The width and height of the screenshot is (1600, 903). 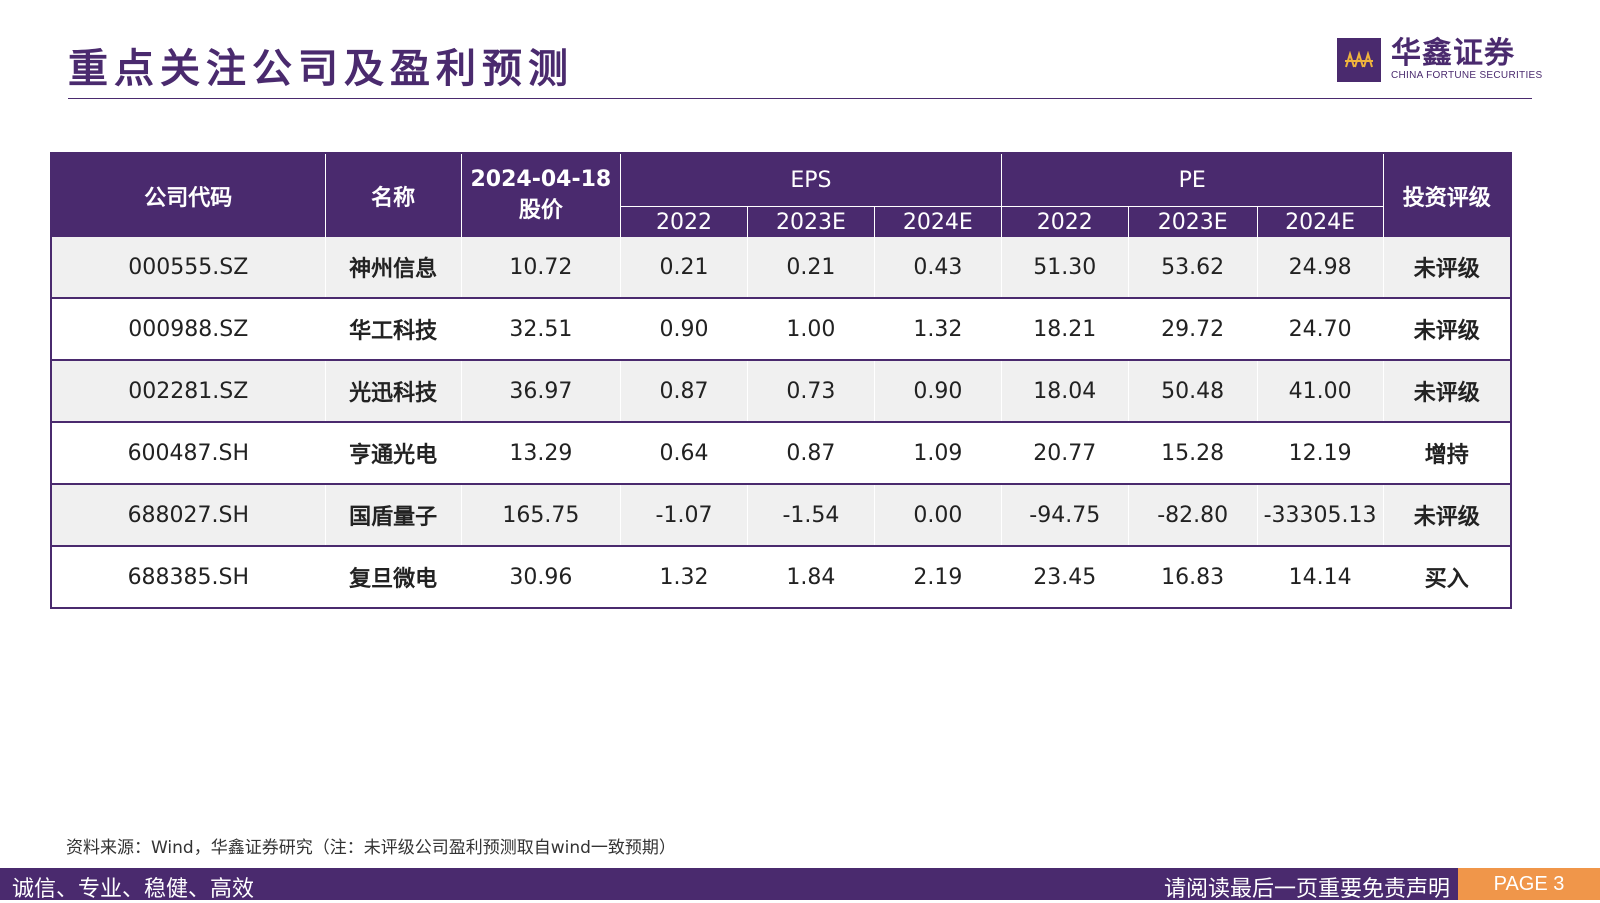 What do you see at coordinates (393, 453) in the screenshot?
I see `cell-name: 亨通光电` at bounding box center [393, 453].